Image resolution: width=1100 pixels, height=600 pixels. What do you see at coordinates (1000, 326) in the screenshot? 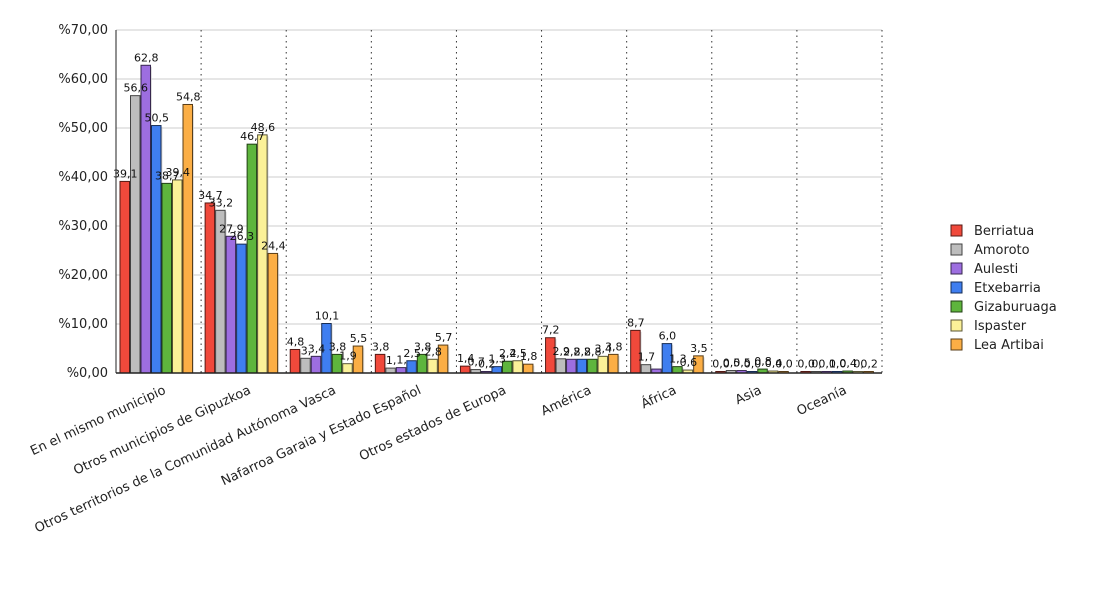
I see `legend-label: Ispaster` at bounding box center [1000, 326].